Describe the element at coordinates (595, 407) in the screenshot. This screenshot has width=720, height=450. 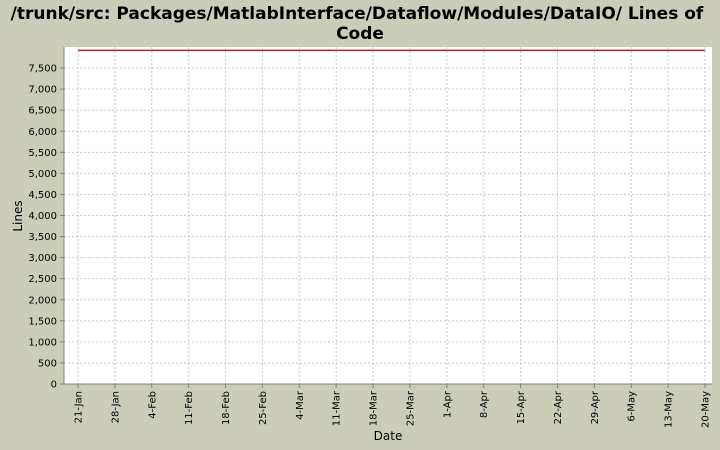
I see `x-tick-label: 29-Apr` at that location.